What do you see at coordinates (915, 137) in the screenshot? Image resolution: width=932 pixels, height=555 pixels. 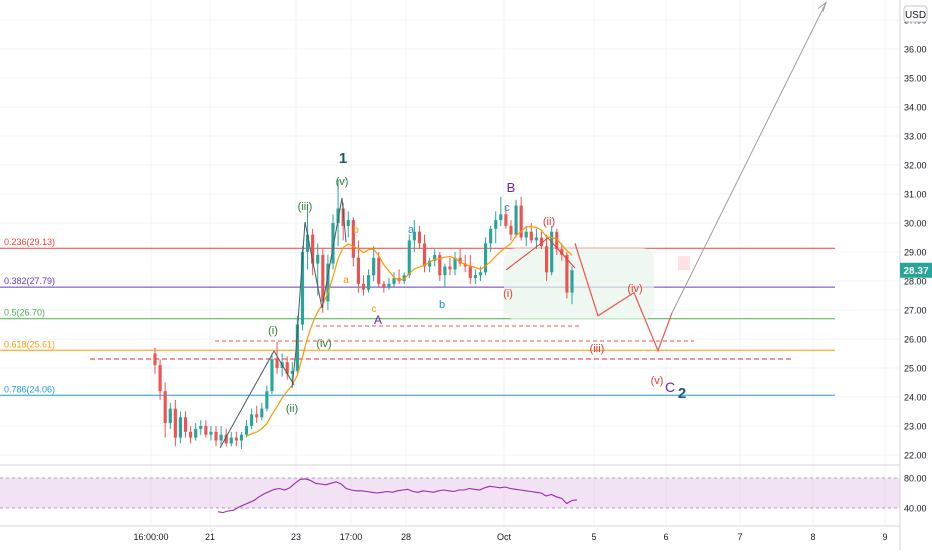 I see `price-tick-label: 33.00` at bounding box center [915, 137].